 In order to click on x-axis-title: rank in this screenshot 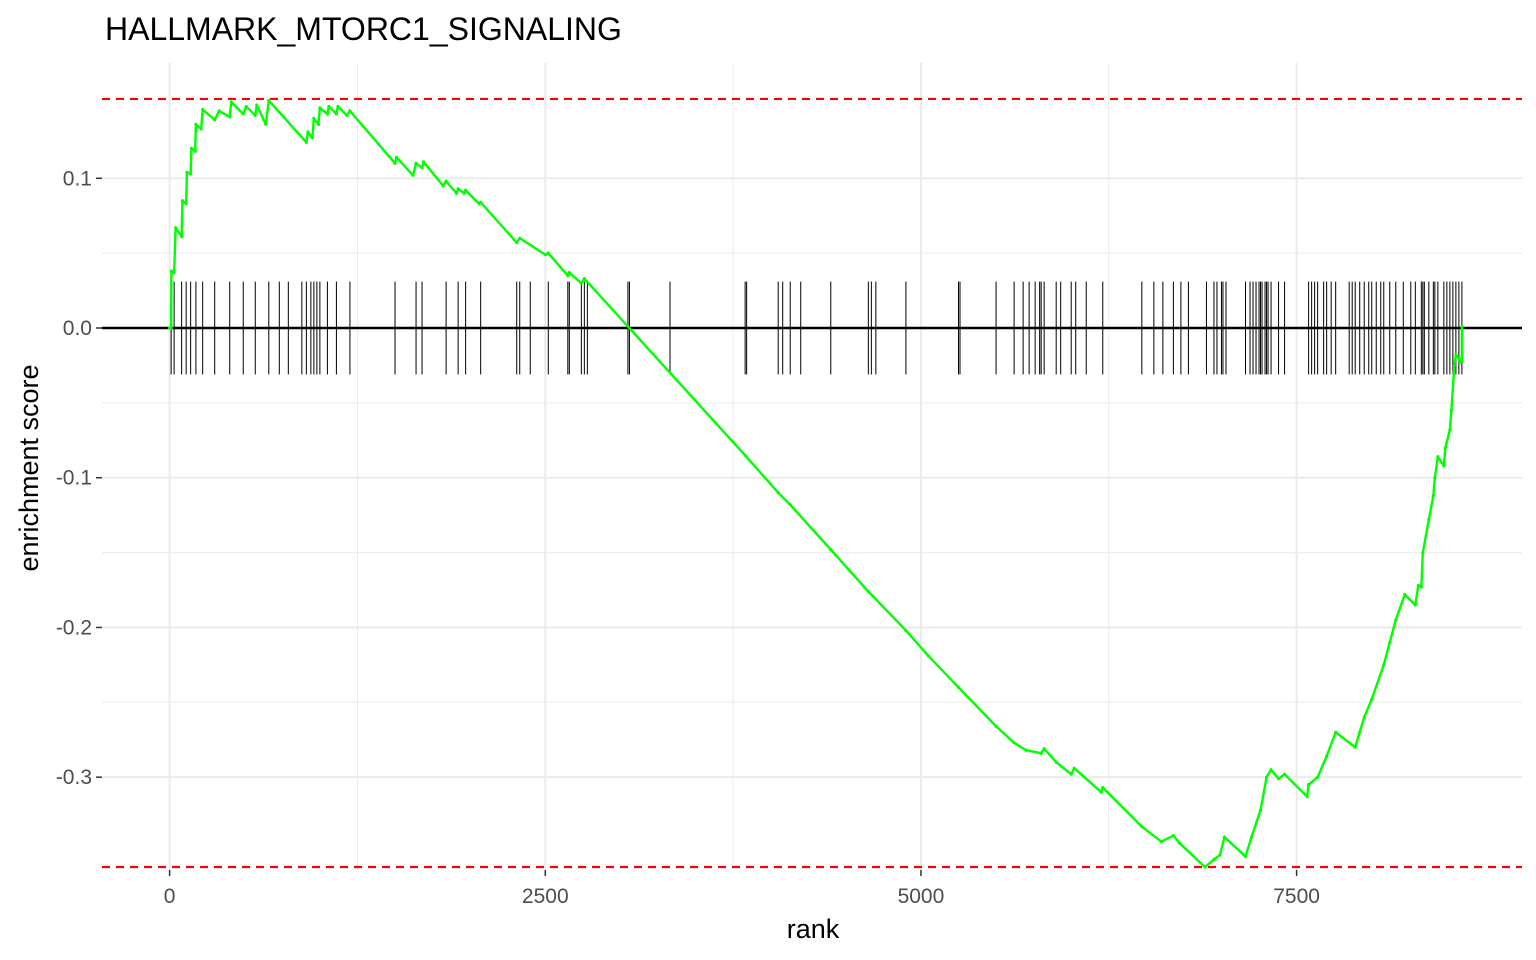, I will do `click(813, 929)`.